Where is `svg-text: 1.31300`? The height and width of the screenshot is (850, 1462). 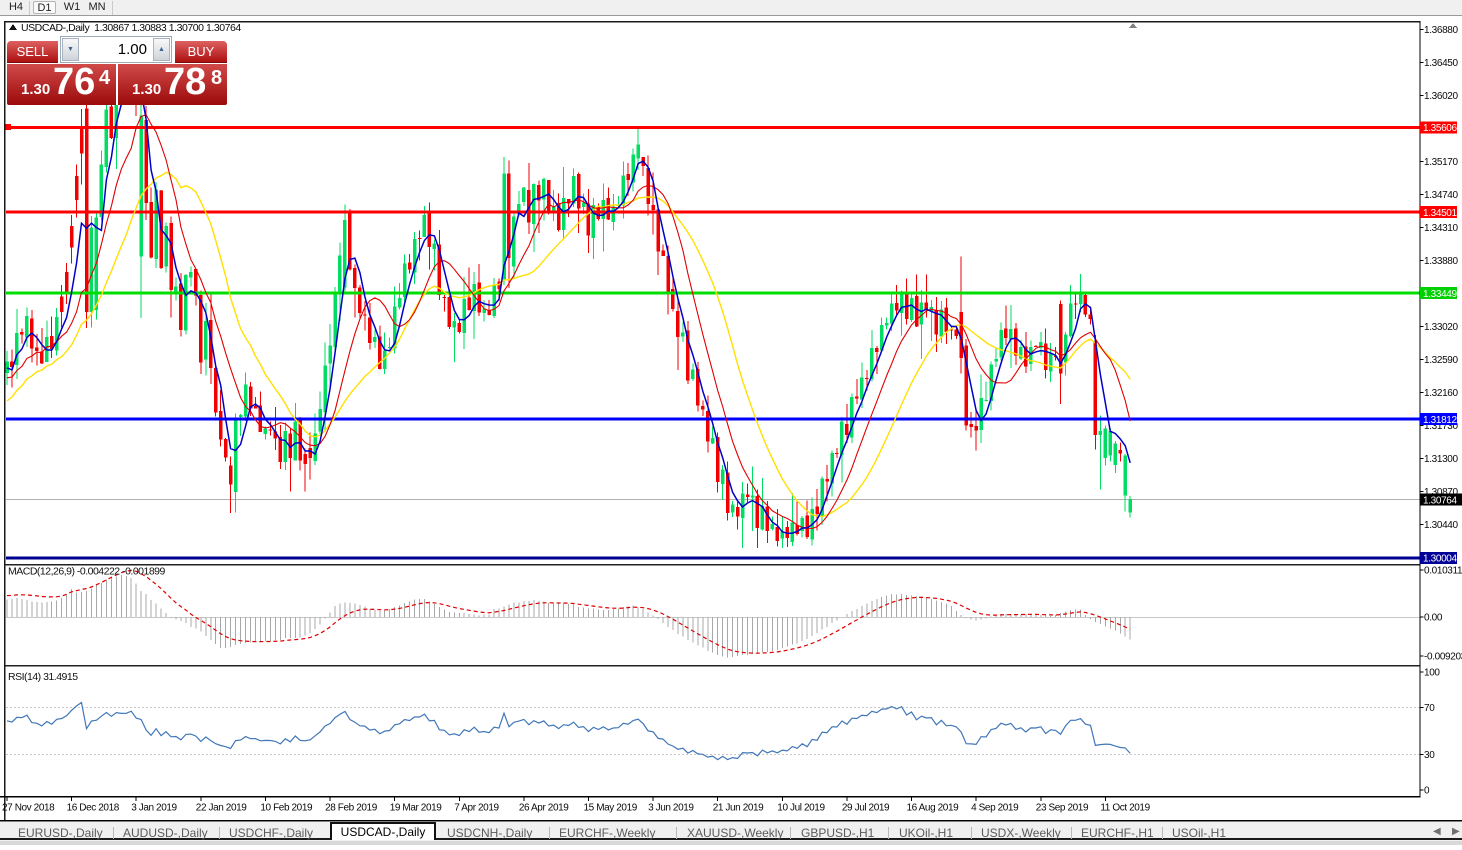 svg-text: 1.31300 is located at coordinates (1441, 459).